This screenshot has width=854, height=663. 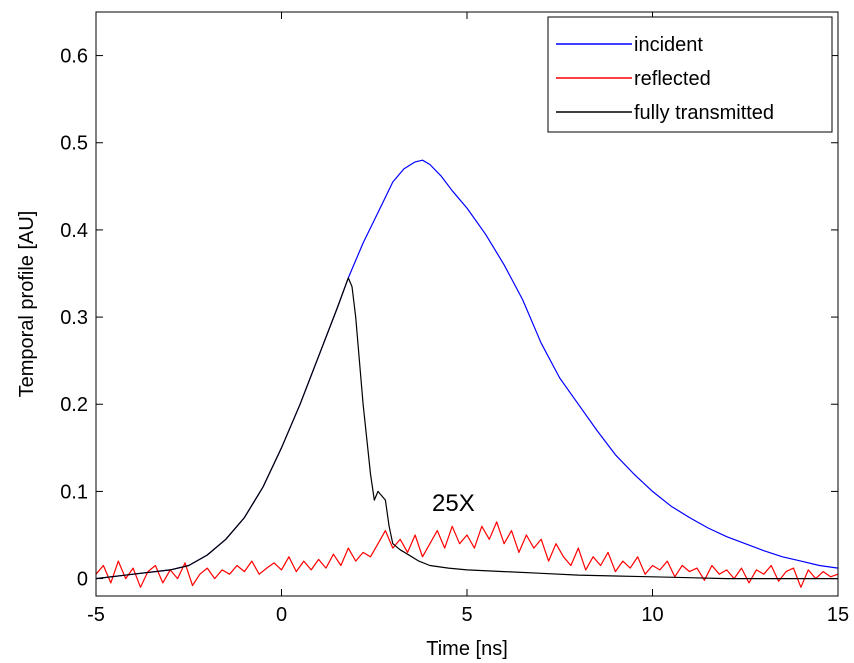 I want to click on x-tick-label: 15, so click(x=838, y=615).